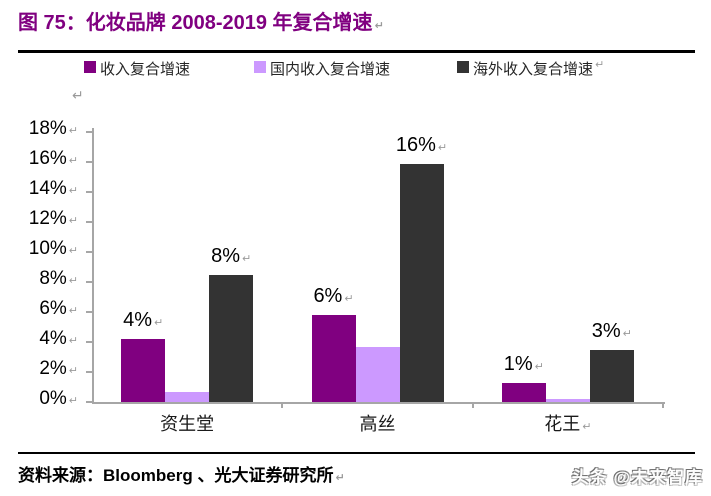  I want to click on data-label: 1% ↵, so click(523, 363).